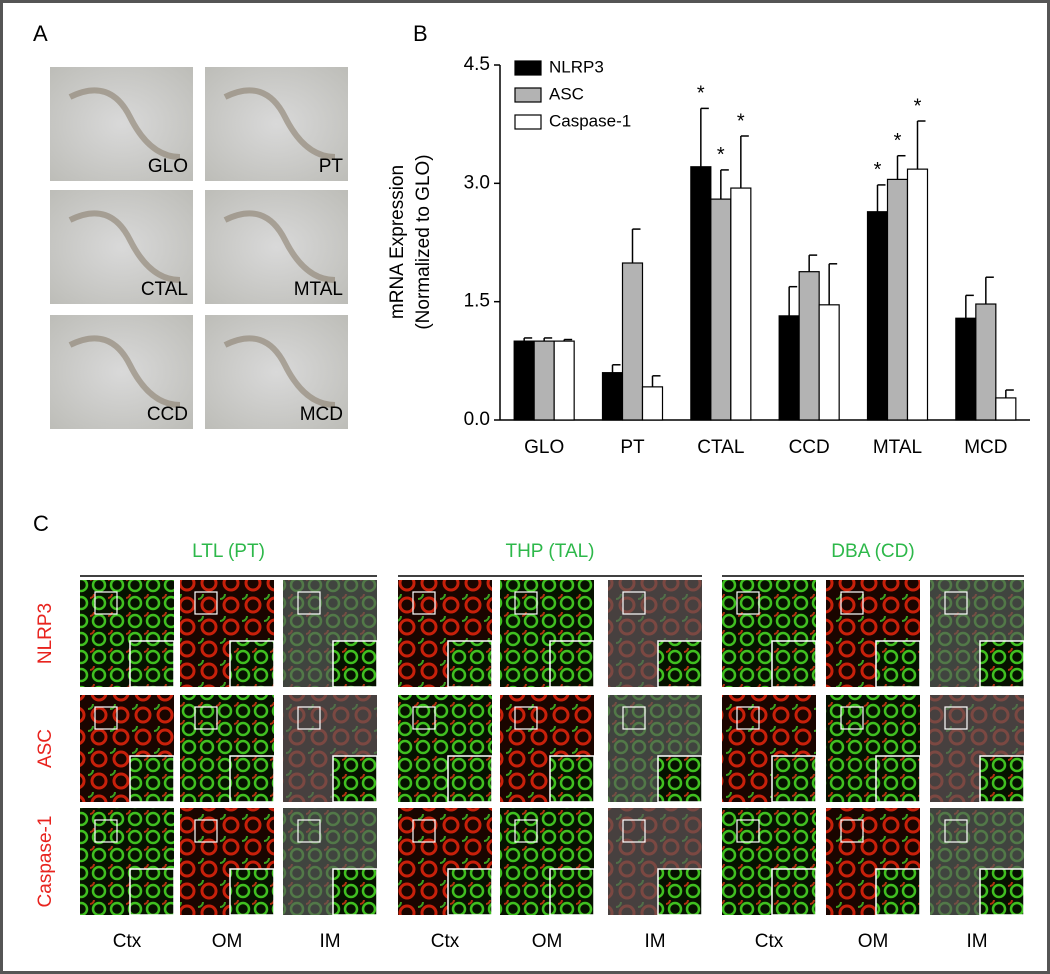 Image resolution: width=1050 pixels, height=974 pixels. I want to click on image-label: GLO, so click(168, 166).